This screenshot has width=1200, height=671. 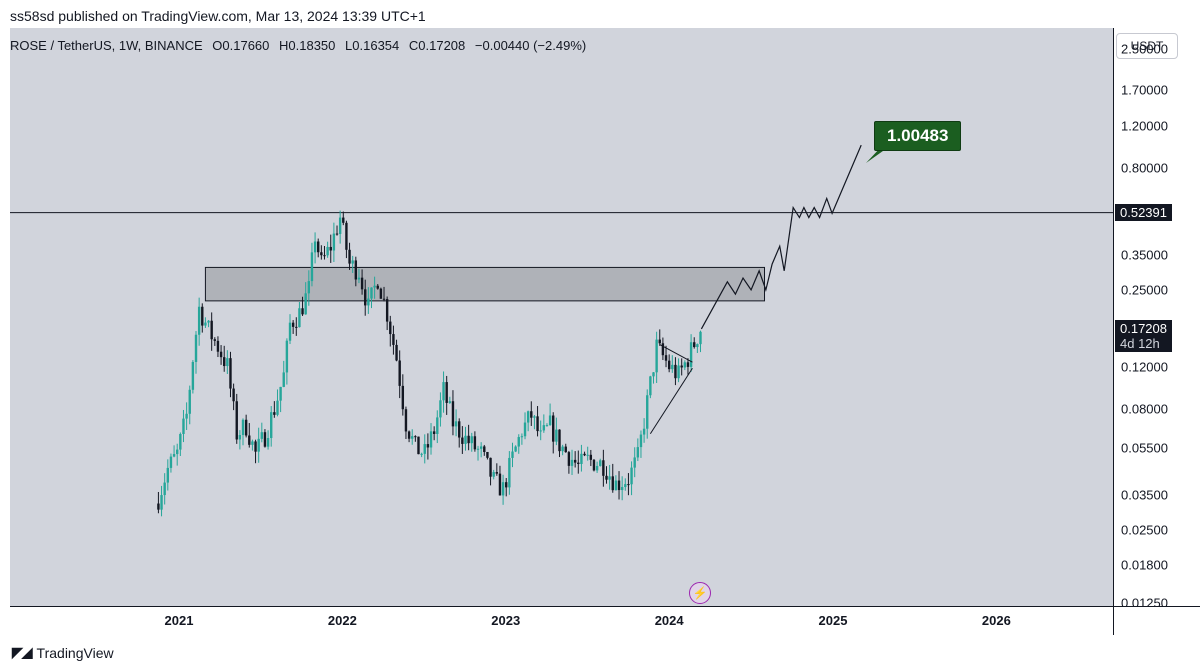 I want to click on price-tick-label: 0.35000, so click(x=1144, y=255).